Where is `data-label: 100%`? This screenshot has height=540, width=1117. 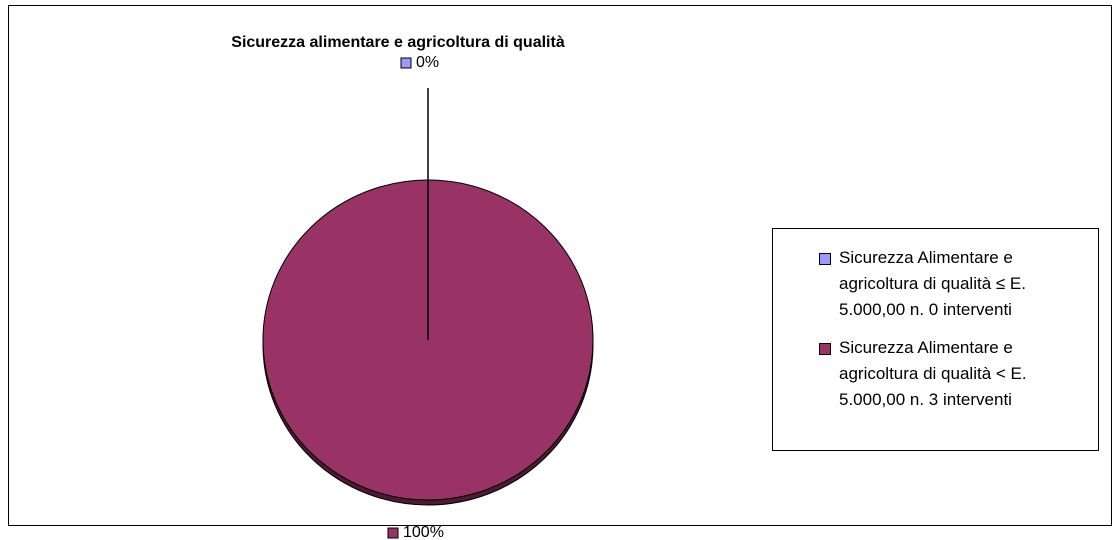 data-label: 100% is located at coordinates (423, 532).